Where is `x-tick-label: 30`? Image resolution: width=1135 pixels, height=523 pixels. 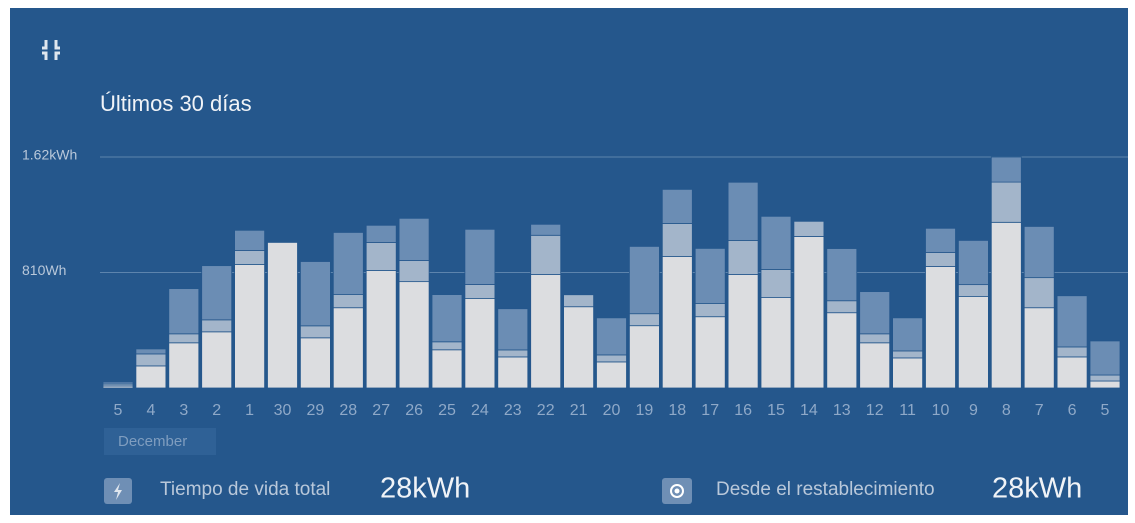
x-tick-label: 30 is located at coordinates (283, 410).